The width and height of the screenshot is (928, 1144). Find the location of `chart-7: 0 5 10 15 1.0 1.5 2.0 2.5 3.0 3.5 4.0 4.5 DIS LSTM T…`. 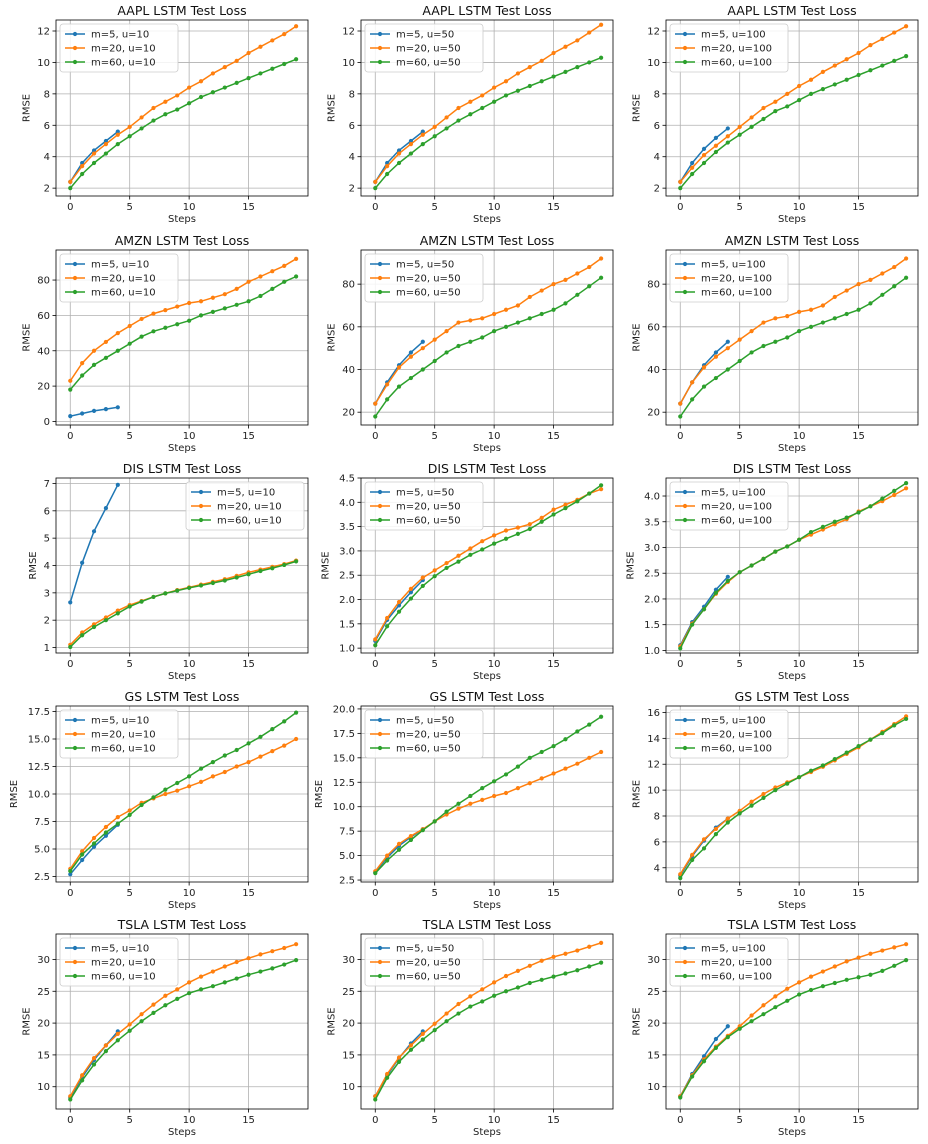

chart-7: 0 5 10 15 1.0 1.5 2.0 2.5 3.0 3.5 4.0 4.5 DIS LSTM T… is located at coordinates (467, 571).